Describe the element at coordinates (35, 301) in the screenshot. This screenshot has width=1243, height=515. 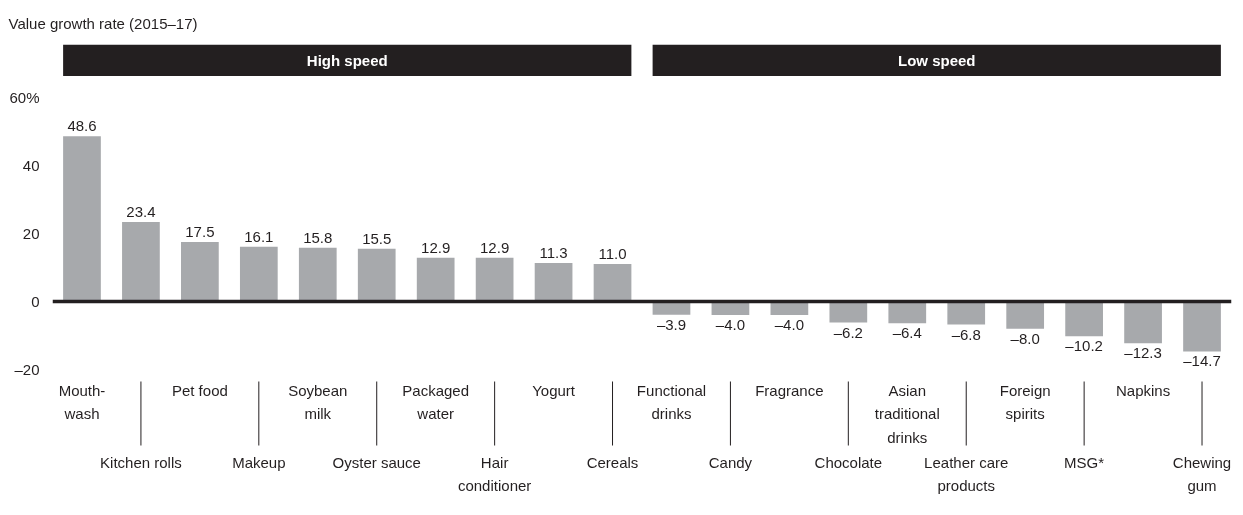
I see `y-tick-label: 0` at that location.